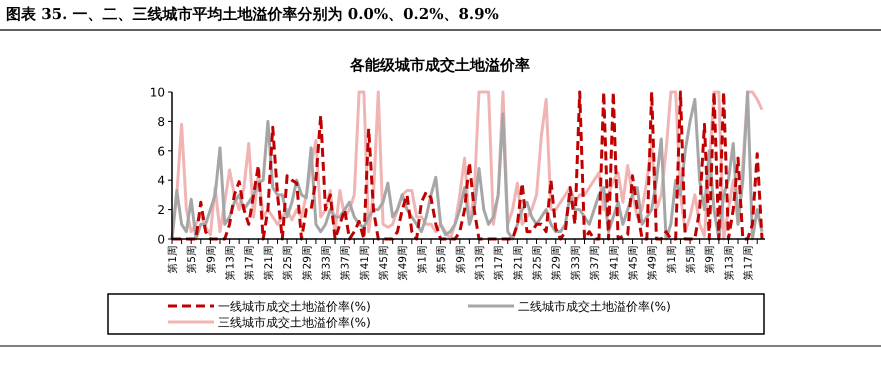 The height and width of the screenshot is (373, 881). What do you see at coordinates (439, 65) in the screenshot?
I see `chart-subtitle: 各能级城市成交土地溢价率` at bounding box center [439, 65].